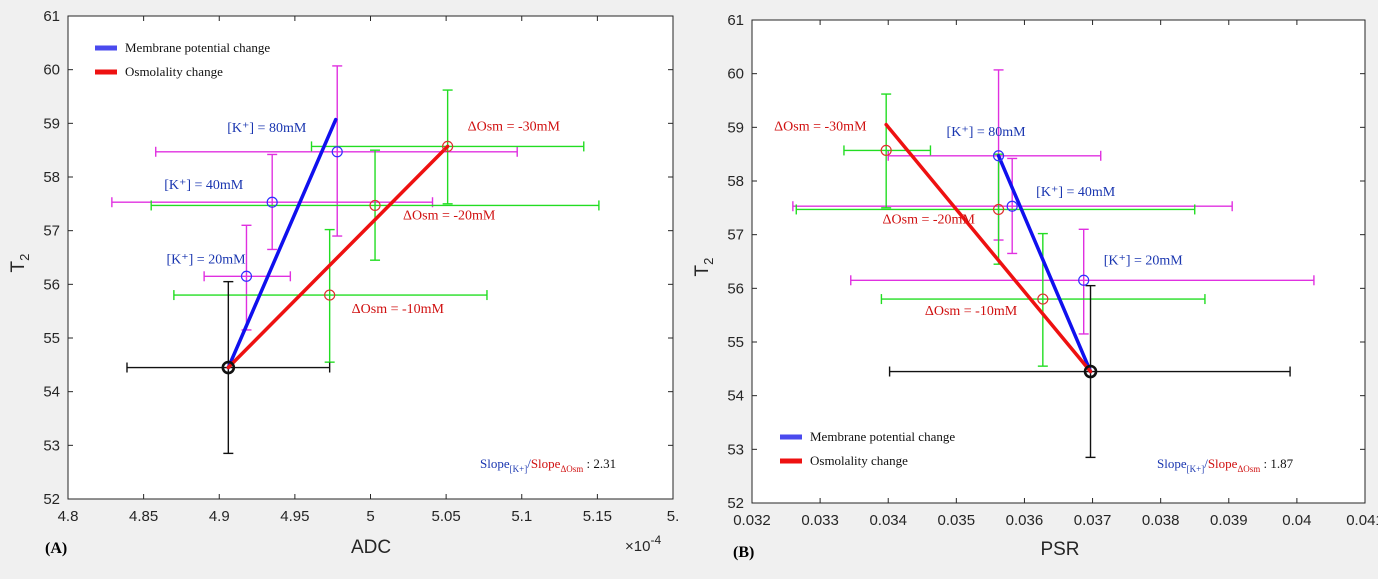 This screenshot has height=579, width=1378. I want to click on panel-a-y-tick-label: 54, so click(51, 392).